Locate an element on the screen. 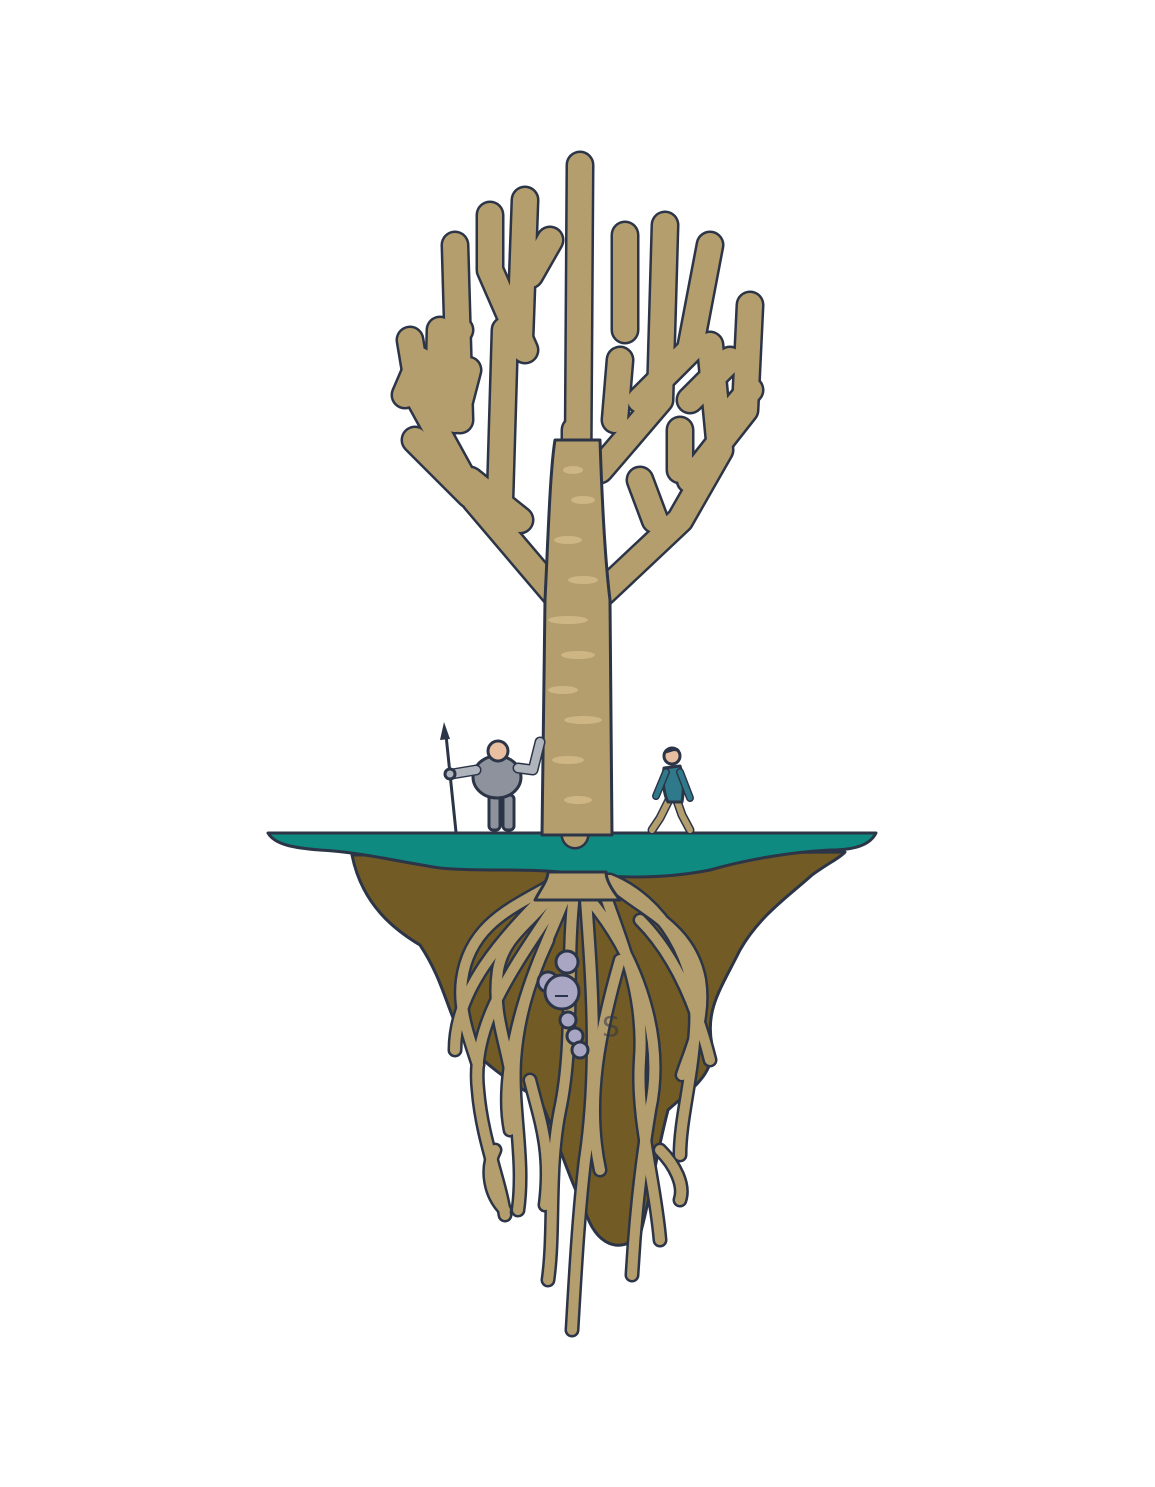 The width and height of the screenshot is (1155, 1487). root-letter: S is located at coordinates (611, 1026).